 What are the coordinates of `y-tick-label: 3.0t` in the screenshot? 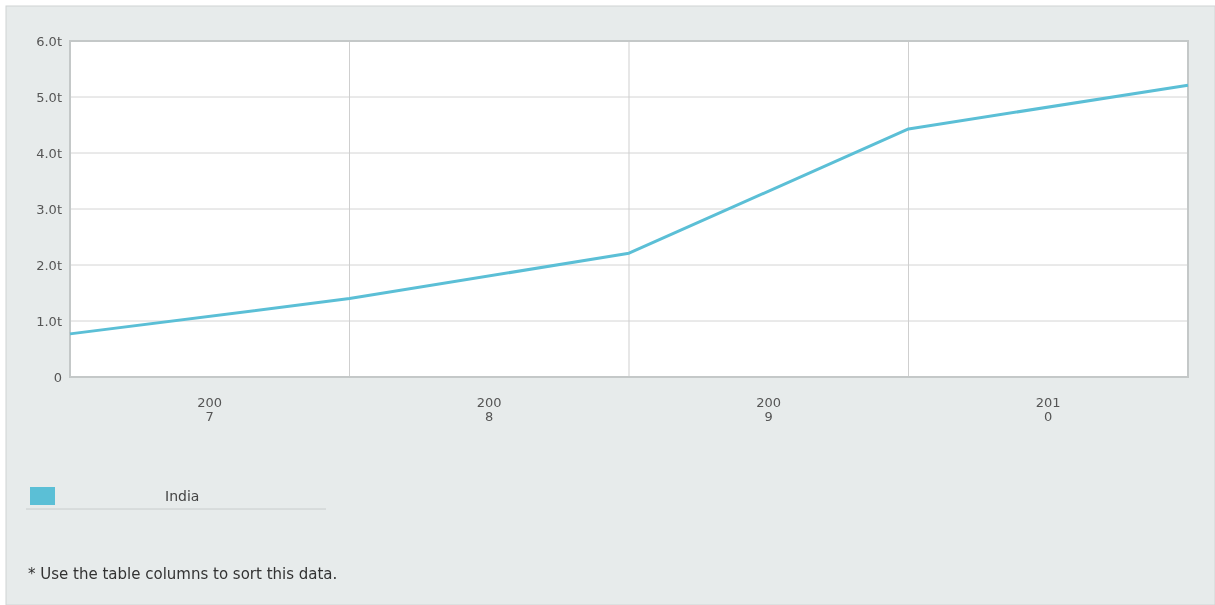 It's located at (49, 209).